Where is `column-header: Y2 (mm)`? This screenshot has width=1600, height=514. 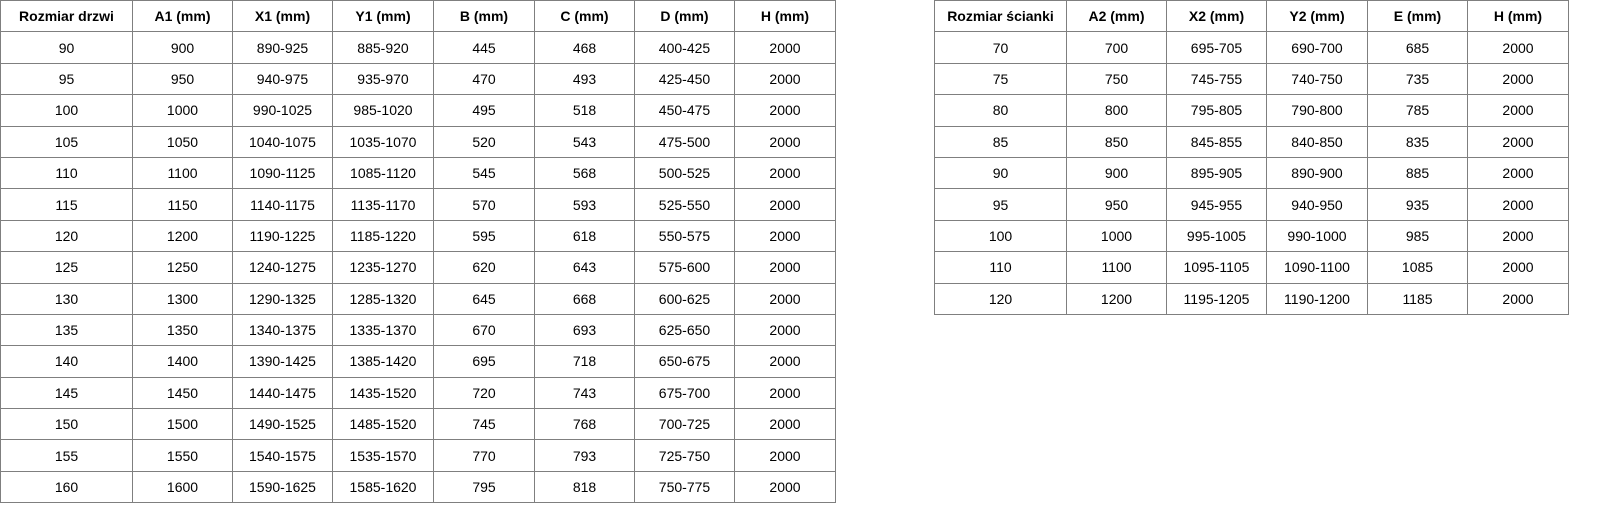 column-header: Y2 (mm) is located at coordinates (1317, 16).